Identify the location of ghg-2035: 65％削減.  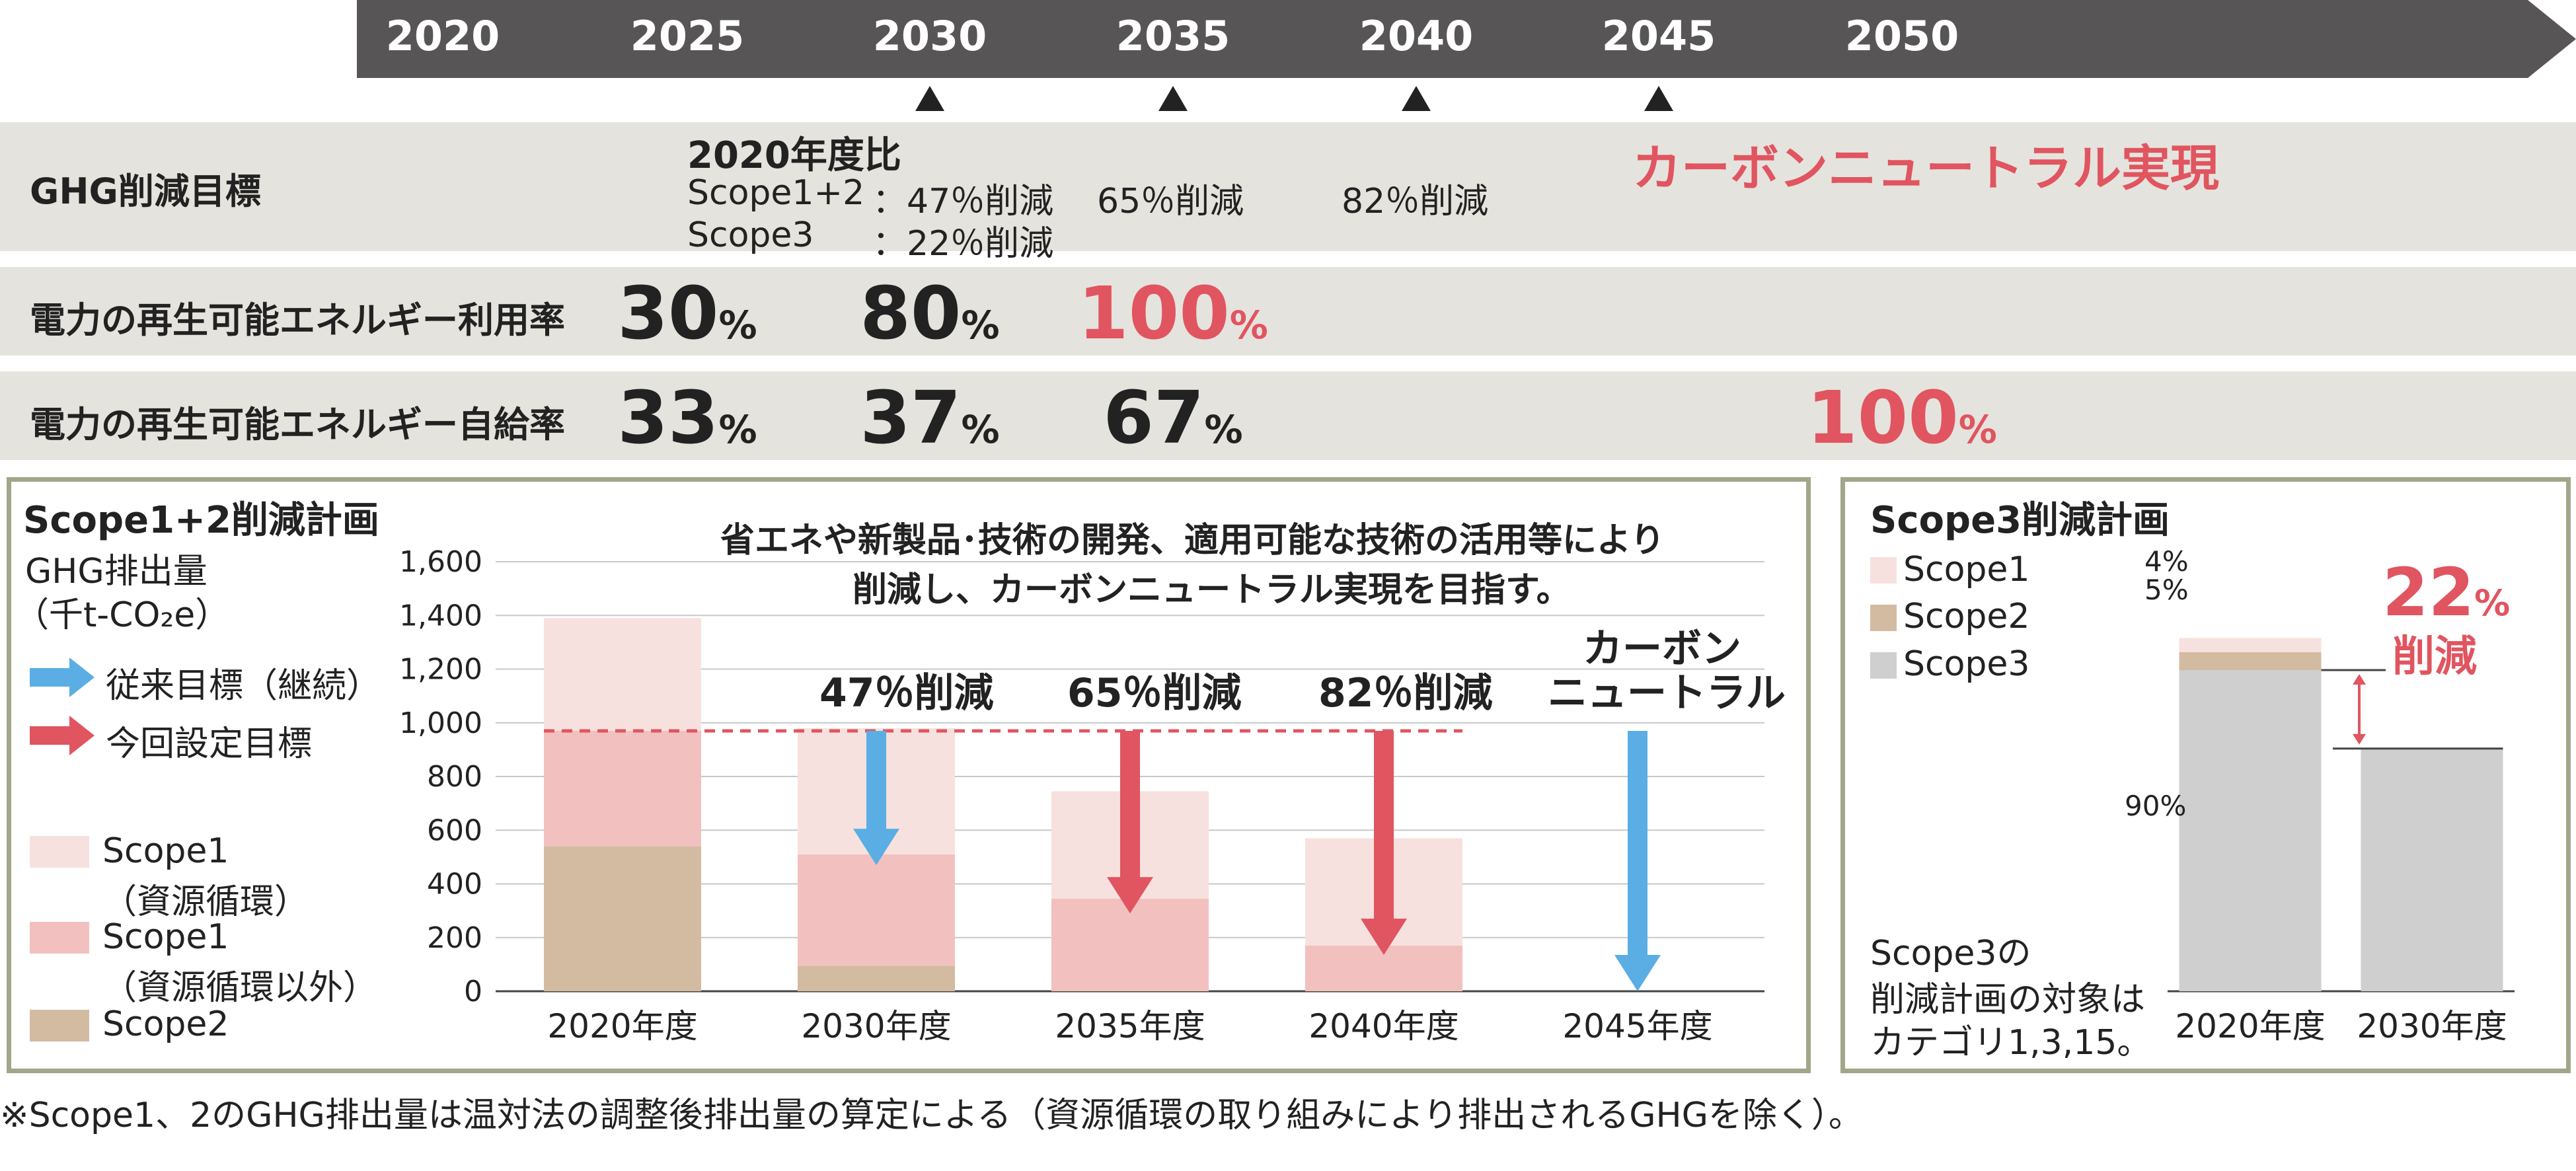
(1170, 202).